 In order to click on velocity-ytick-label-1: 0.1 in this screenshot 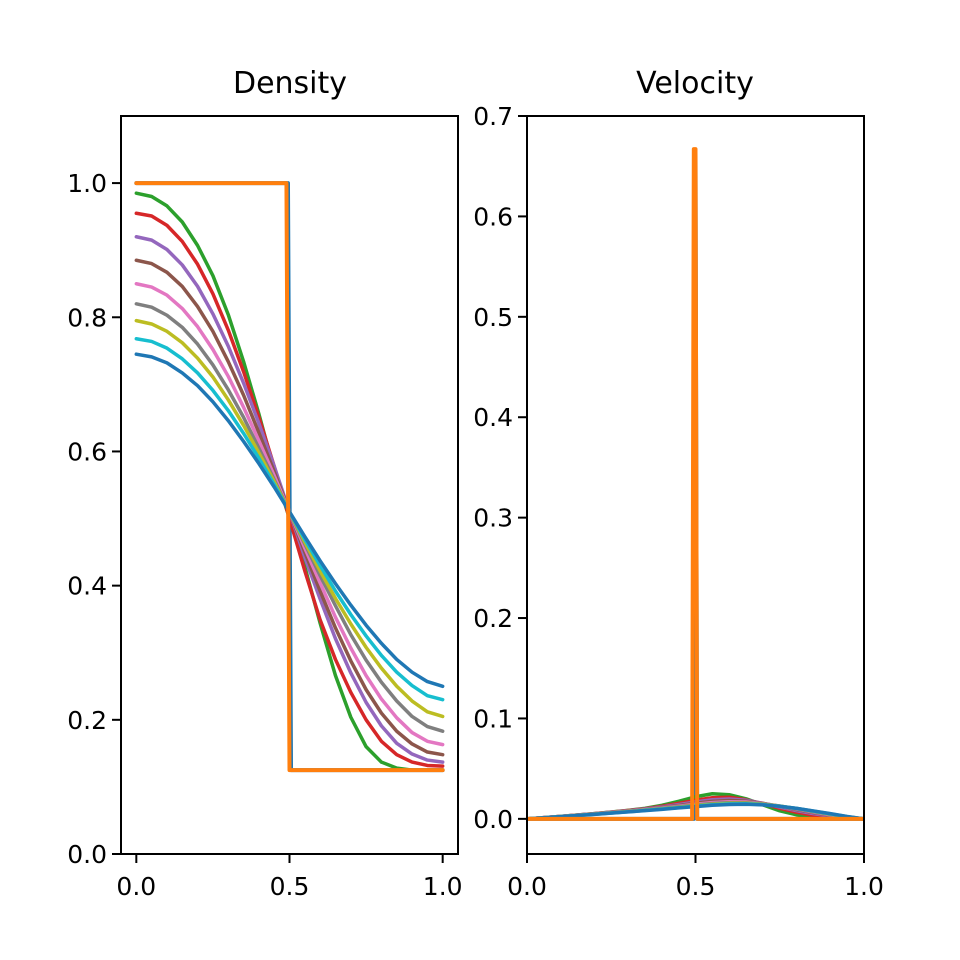, I will do `click(493, 718)`.